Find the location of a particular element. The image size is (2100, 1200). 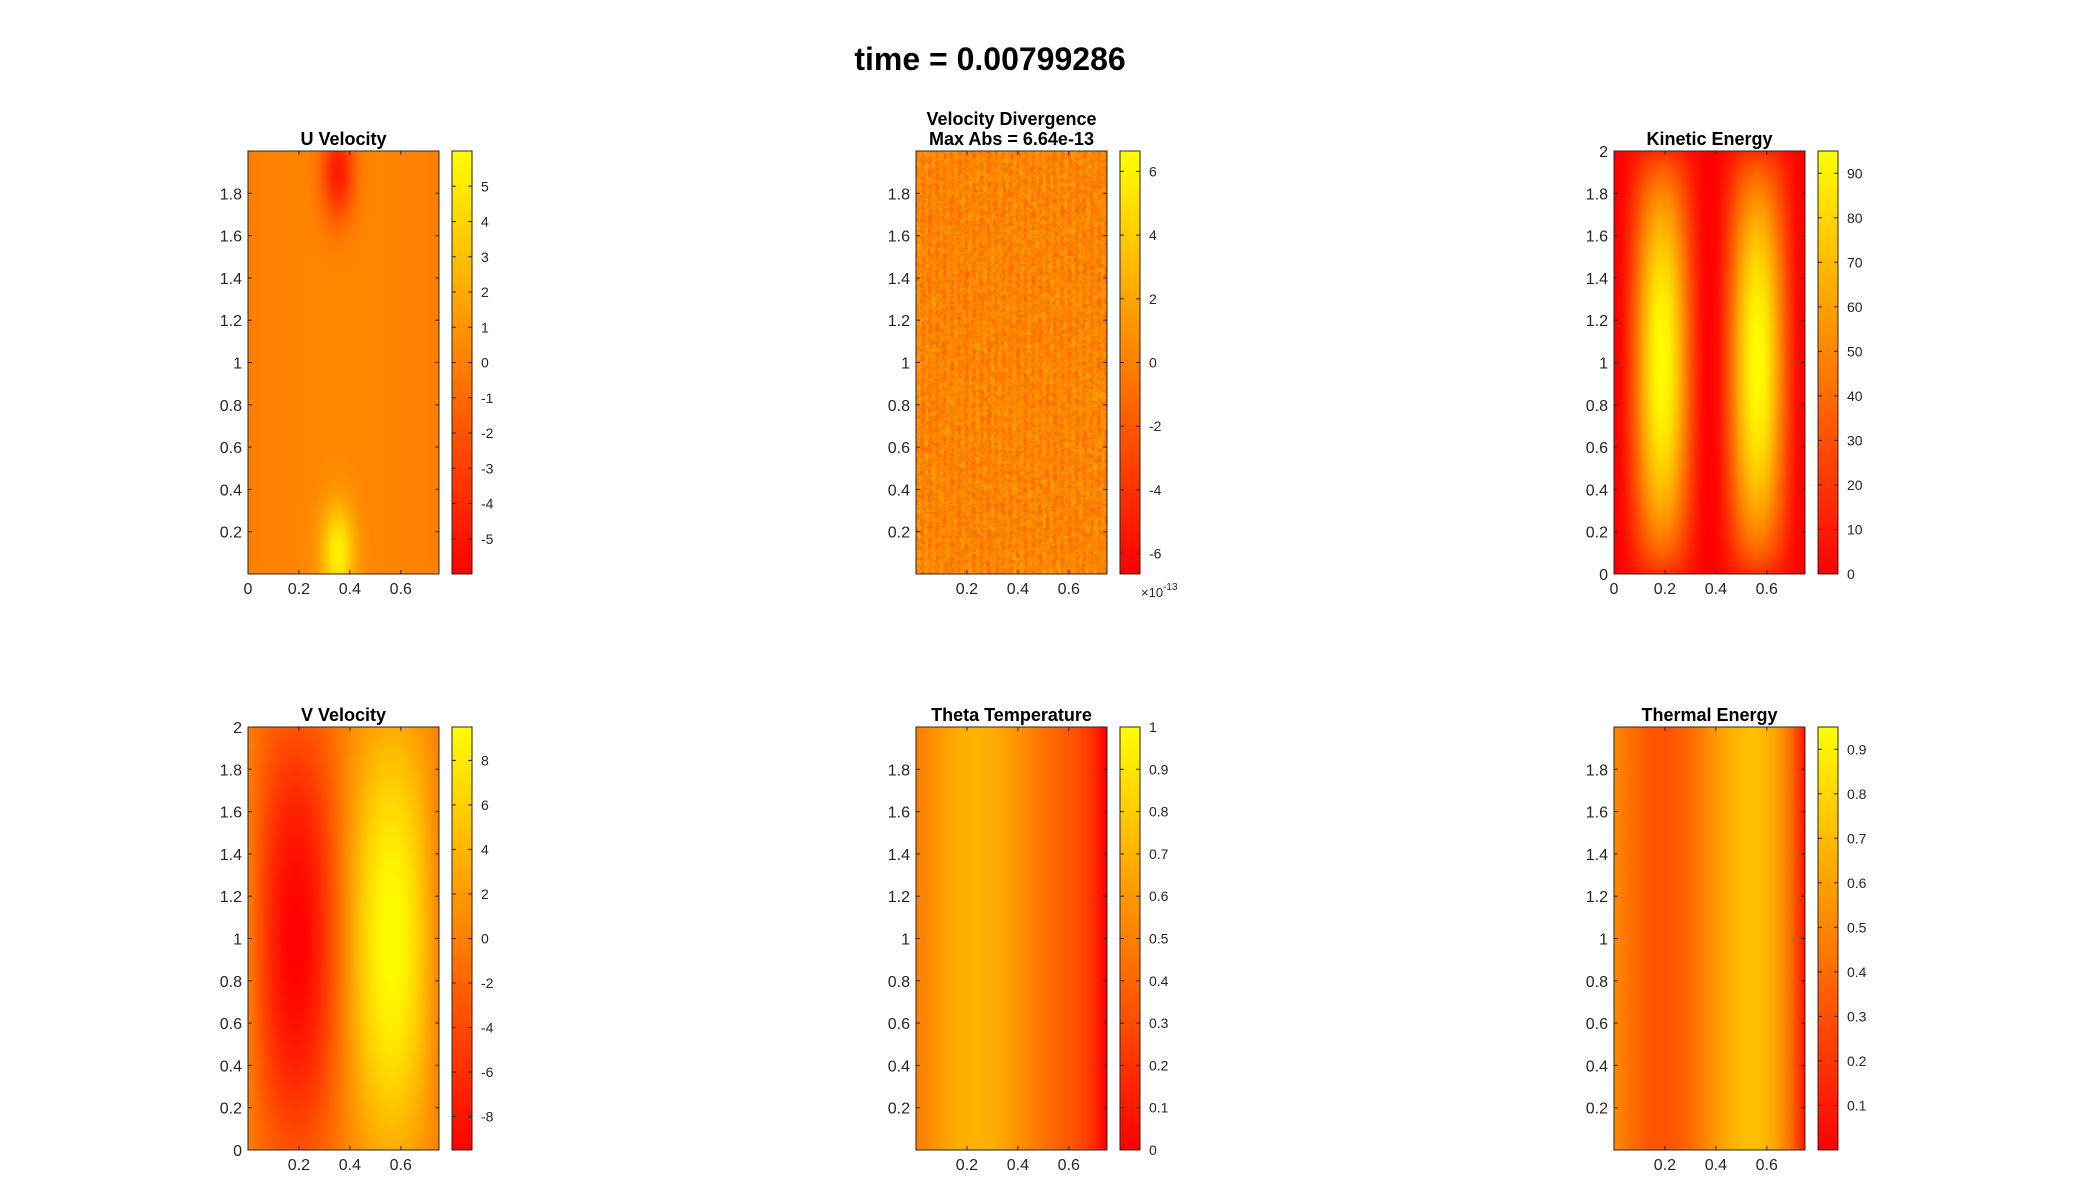

colorbar-tick-label: -3 is located at coordinates (487, 468).